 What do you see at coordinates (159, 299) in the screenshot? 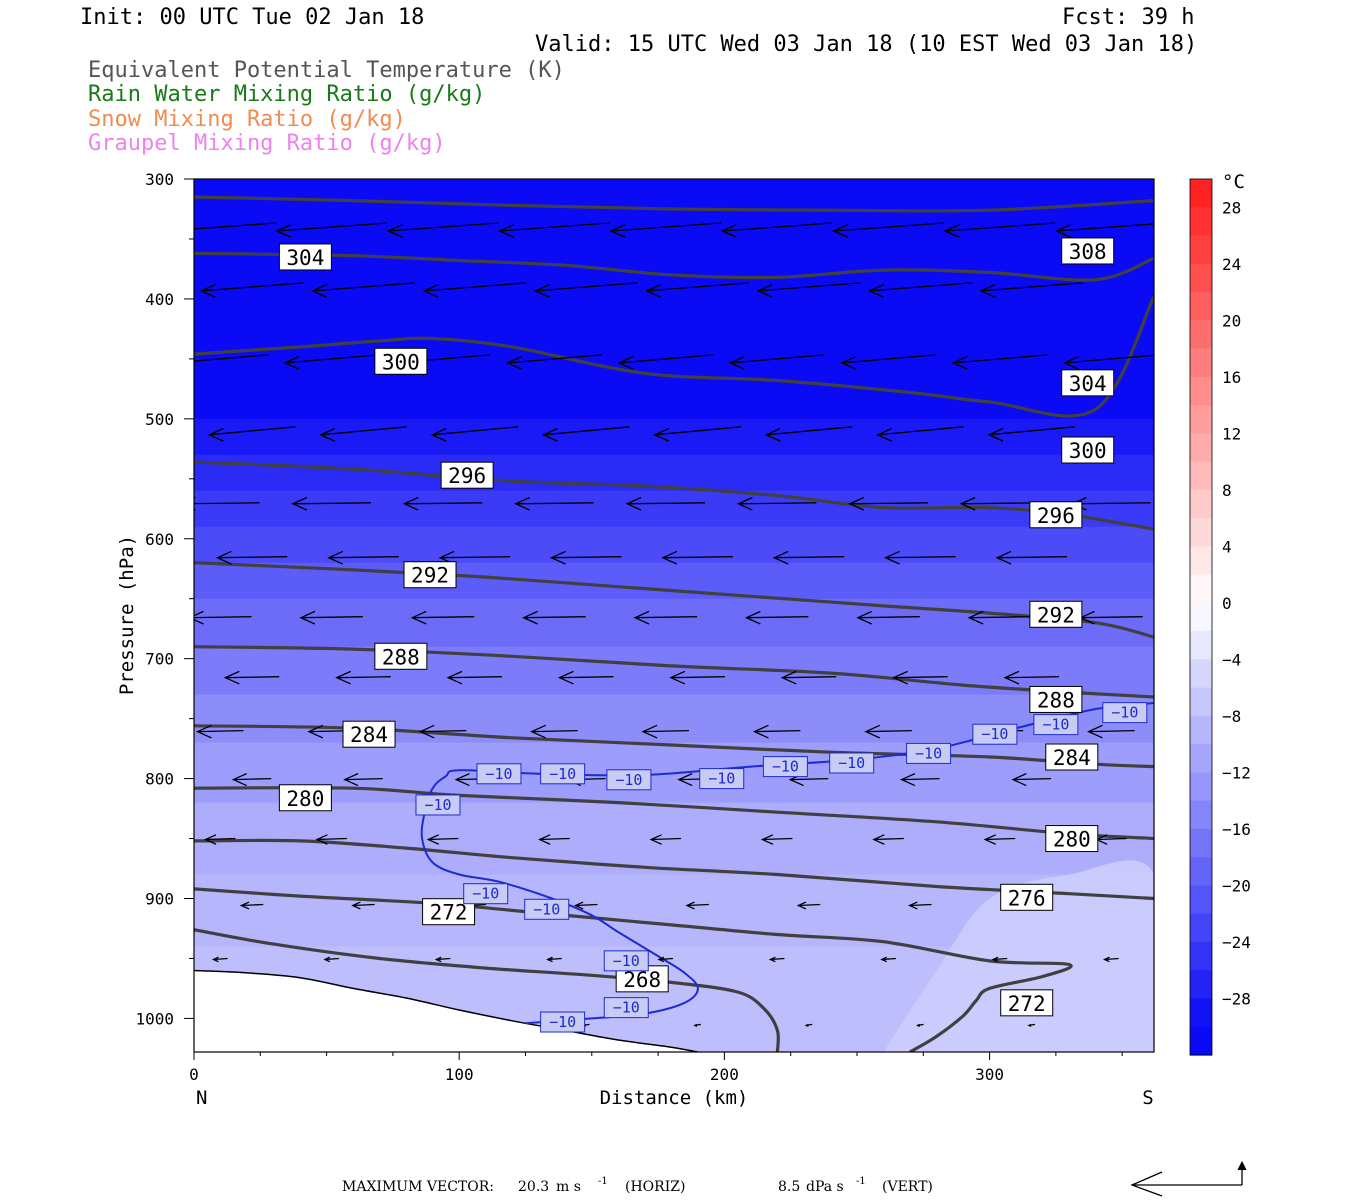
I see `y-tick-label: 400` at bounding box center [159, 299].